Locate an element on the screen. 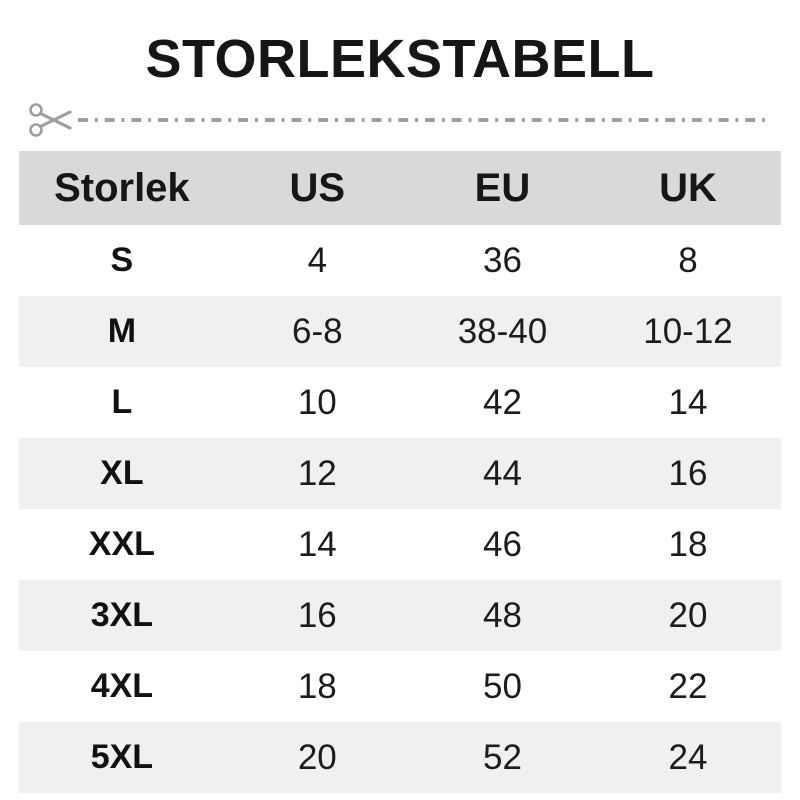 The height and width of the screenshot is (800, 800). size-label: 3XL is located at coordinates (122, 615).